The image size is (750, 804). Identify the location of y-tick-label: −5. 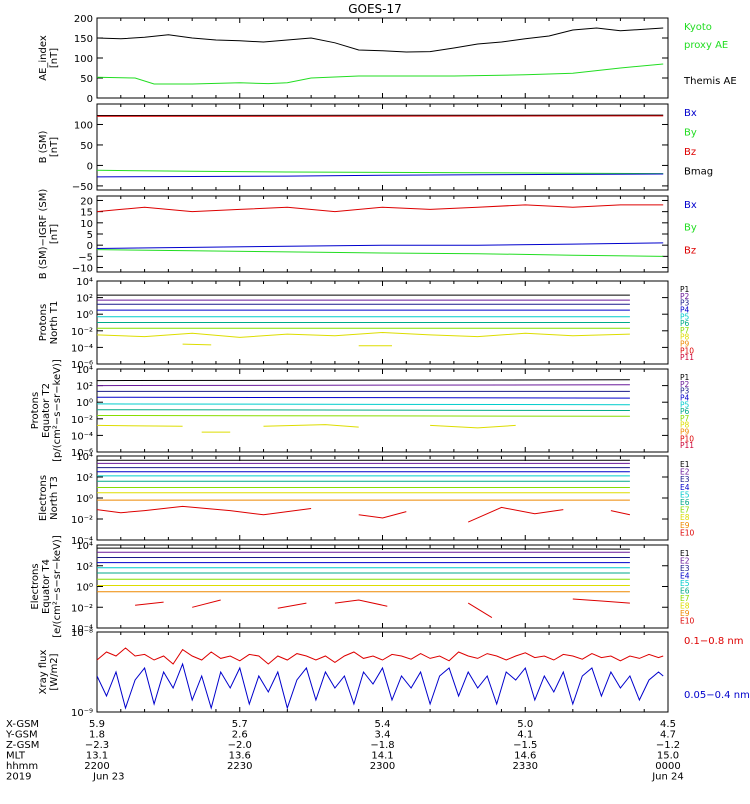
(85, 257).